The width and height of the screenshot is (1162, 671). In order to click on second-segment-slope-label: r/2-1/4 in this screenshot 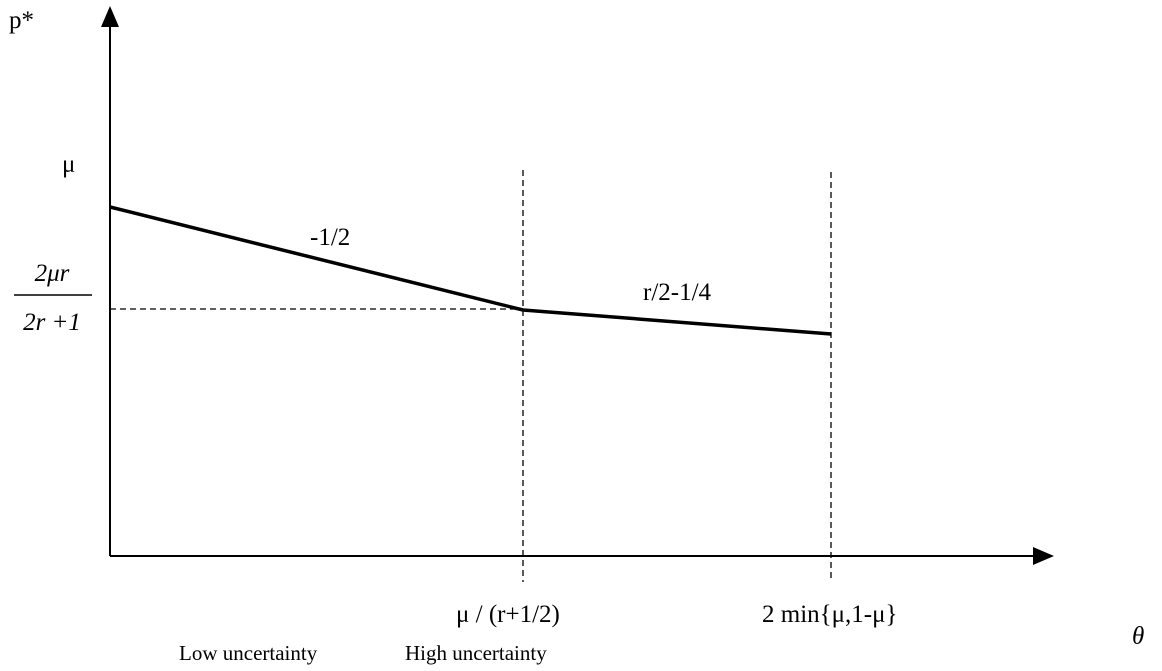, I will do `click(677, 292)`.